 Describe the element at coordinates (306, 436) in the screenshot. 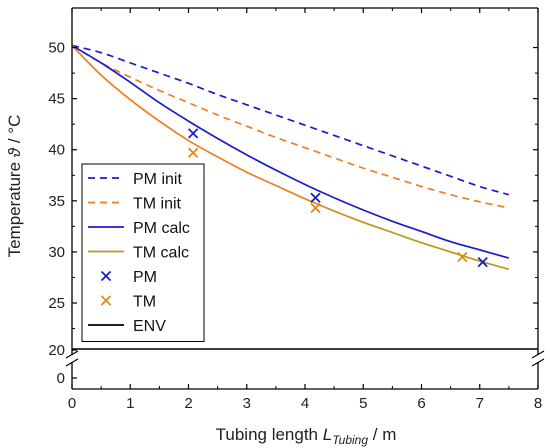

I see `x-axis-title: Tubing length LTubing / m` at that location.